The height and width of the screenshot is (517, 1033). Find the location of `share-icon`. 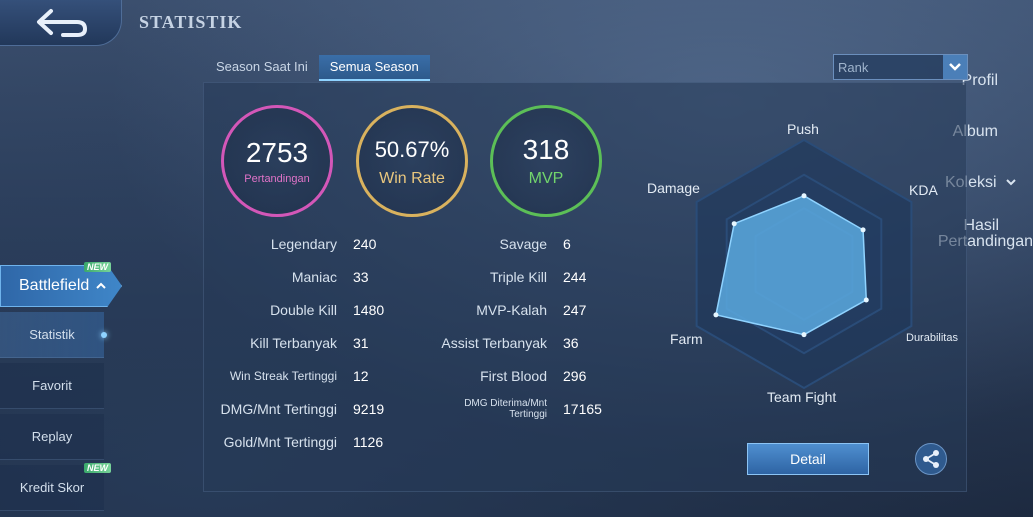

share-icon is located at coordinates (931, 459).